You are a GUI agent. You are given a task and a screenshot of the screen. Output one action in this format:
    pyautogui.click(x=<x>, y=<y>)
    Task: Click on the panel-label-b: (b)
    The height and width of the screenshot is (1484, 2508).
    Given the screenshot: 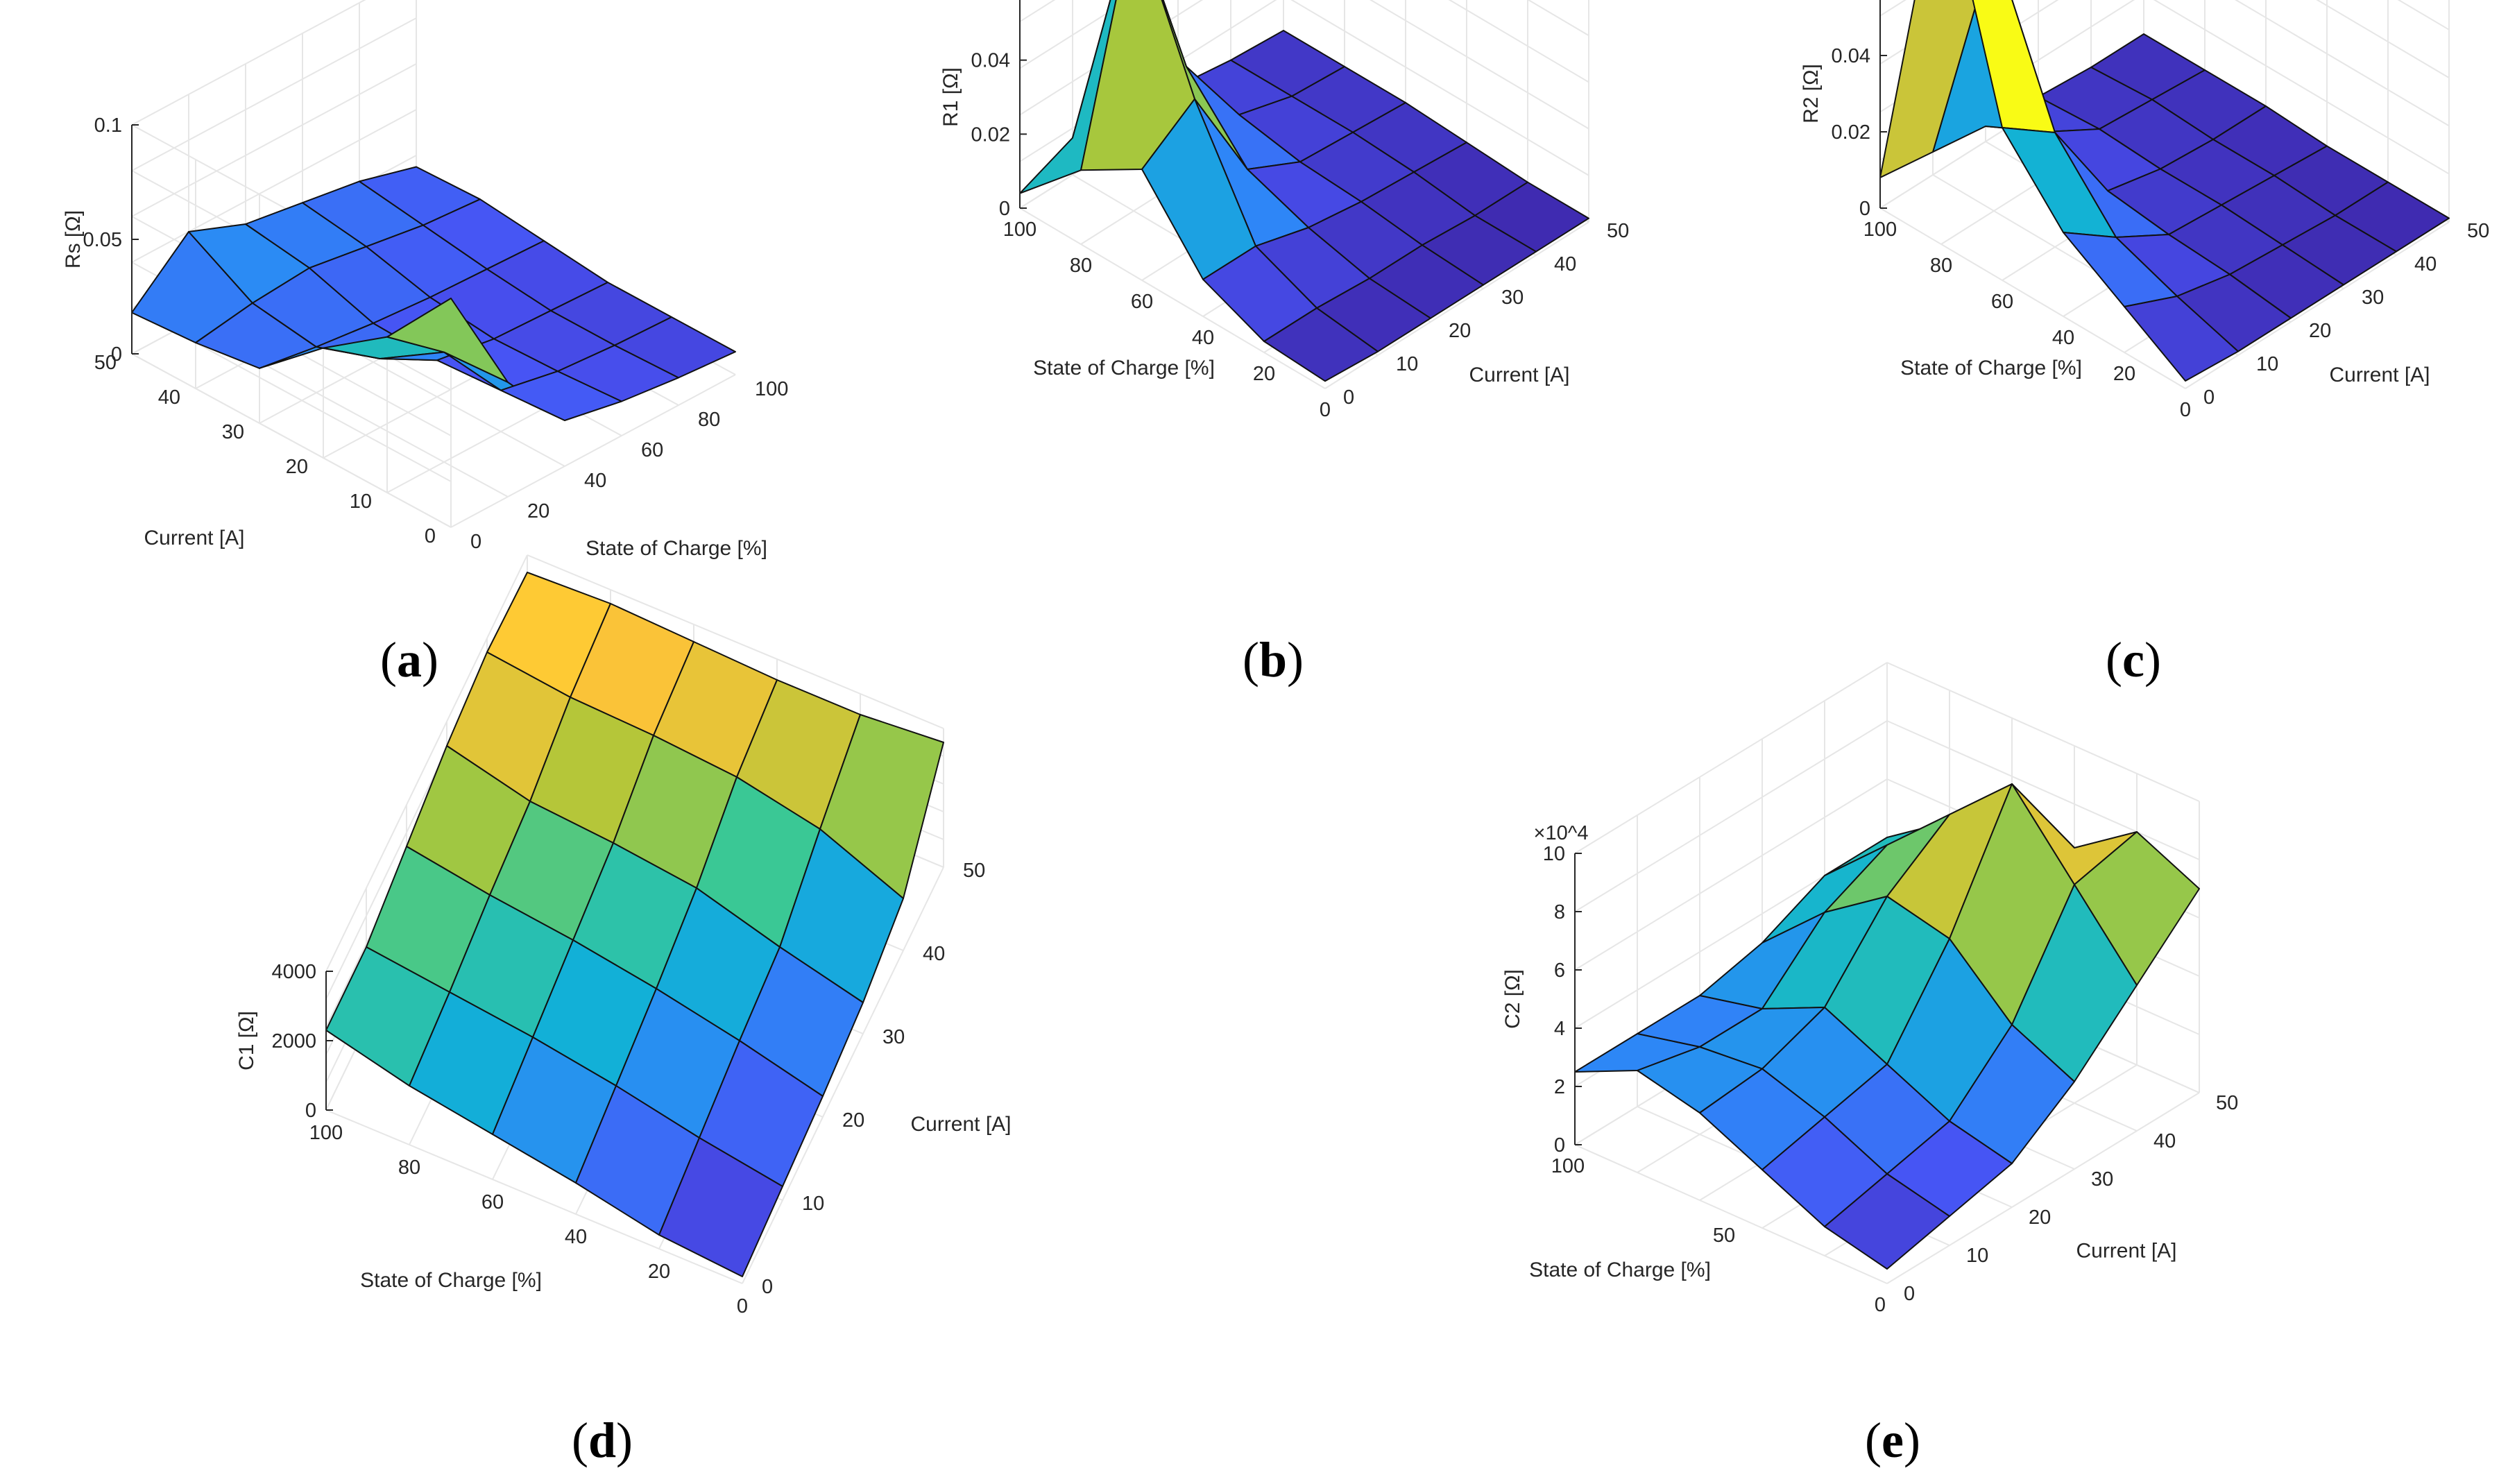 What is the action you would take?
    pyautogui.click(x=1273, y=660)
    